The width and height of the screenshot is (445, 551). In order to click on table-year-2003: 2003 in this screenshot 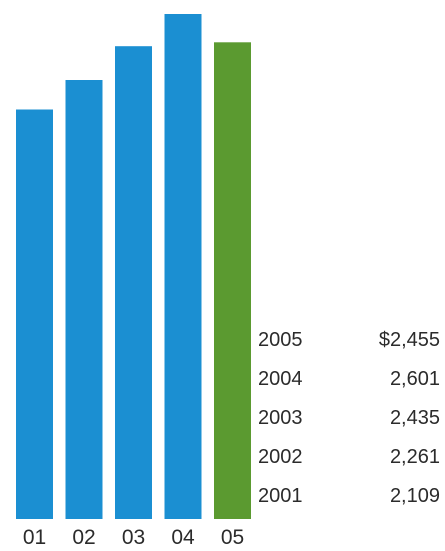, I will do `click(280, 418)`.